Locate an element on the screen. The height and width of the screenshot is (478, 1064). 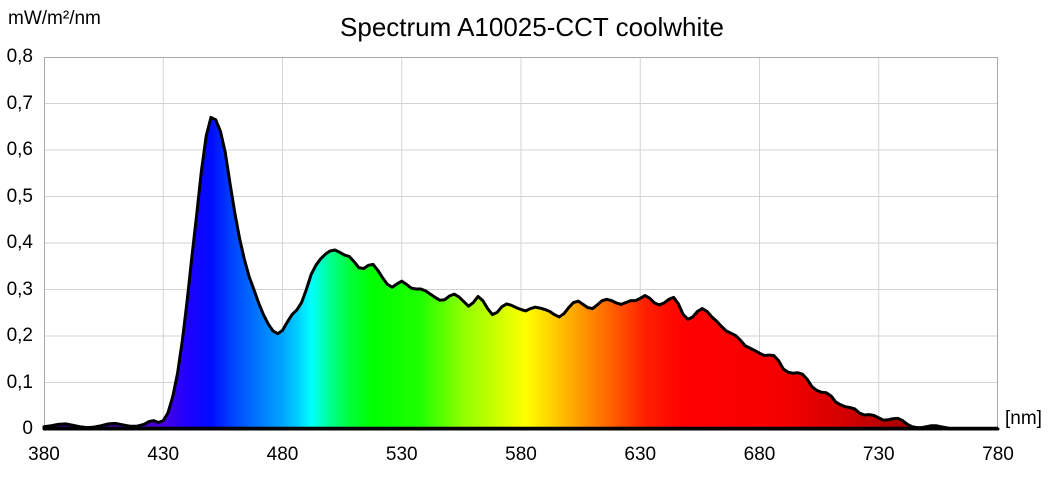
x-tick-label: 630 is located at coordinates (640, 454).